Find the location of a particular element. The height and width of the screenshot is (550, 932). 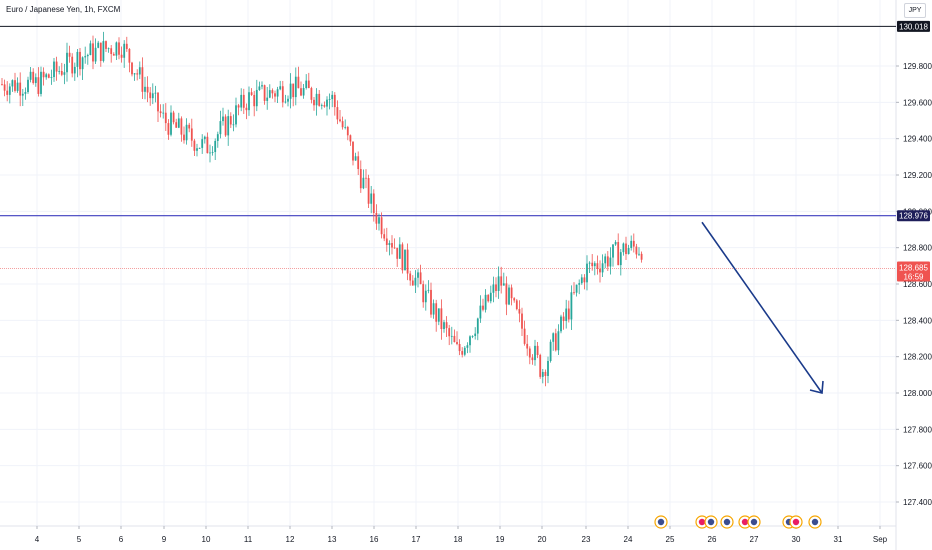

y-tick-label: 127.800 is located at coordinates (917, 429).